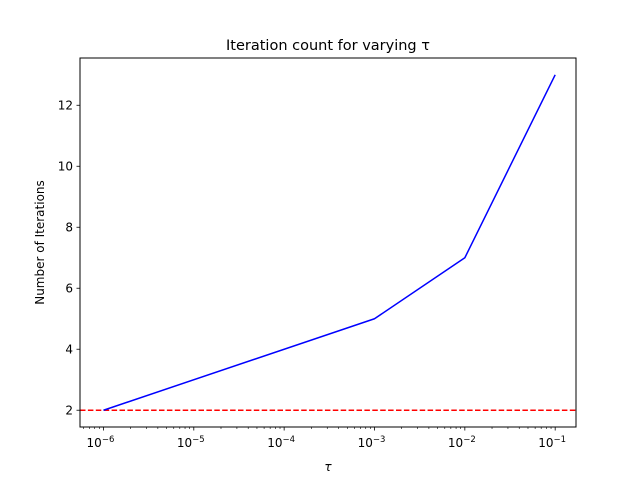 The width and height of the screenshot is (640, 480). I want to click on y-tick-label: 4, so click(69, 350).